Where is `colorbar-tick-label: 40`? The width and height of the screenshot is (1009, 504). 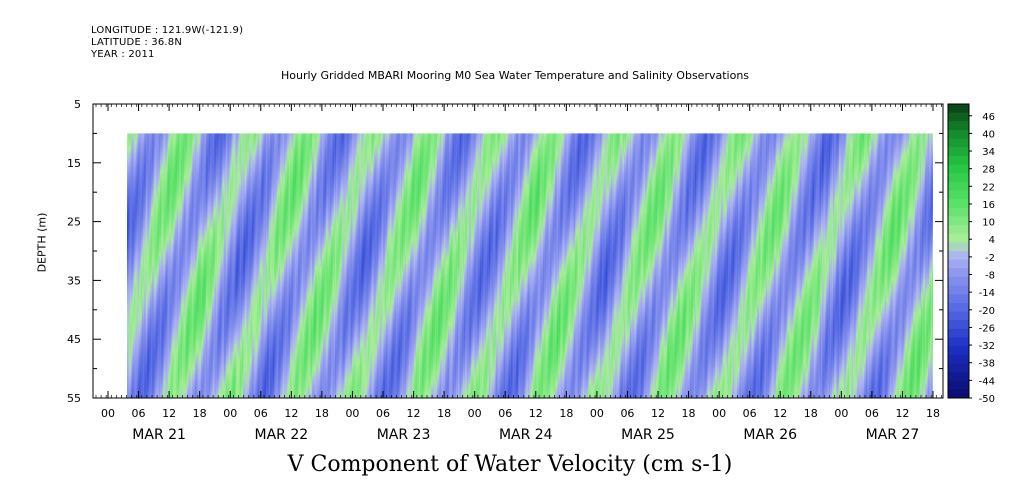
colorbar-tick-label: 40 is located at coordinates (988, 134).